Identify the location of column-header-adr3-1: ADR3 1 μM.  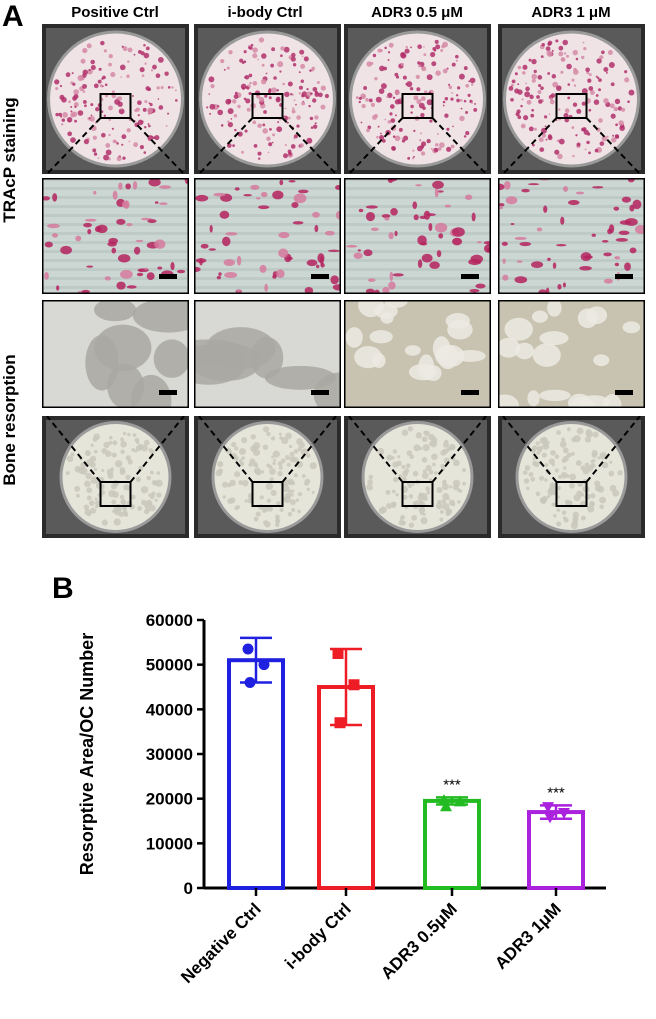
(571, 12).